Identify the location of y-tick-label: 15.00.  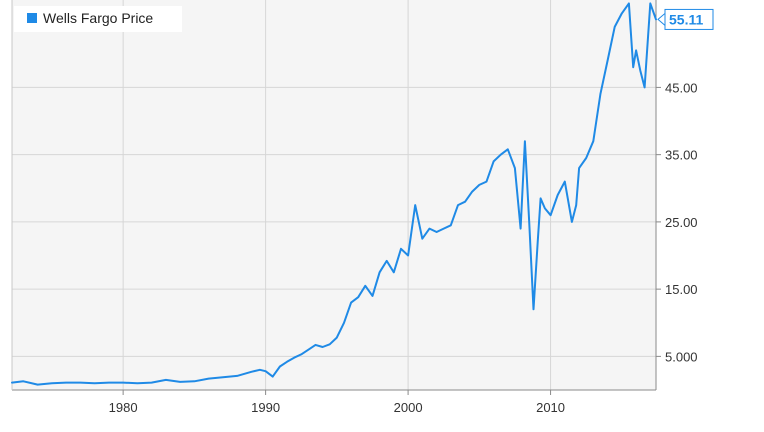
(681, 289).